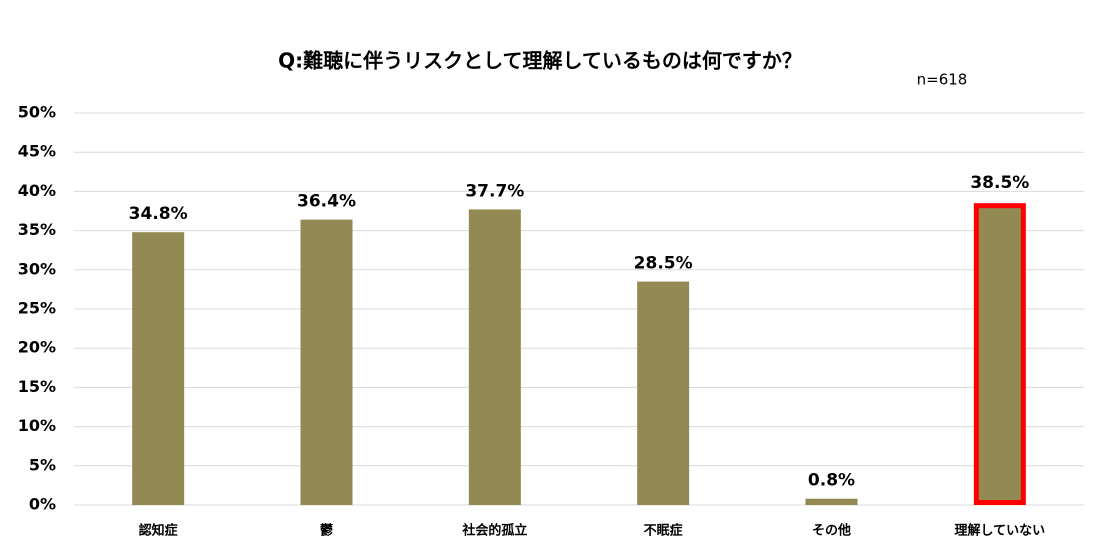 The height and width of the screenshot is (556, 1100). What do you see at coordinates (540, 61) in the screenshot?
I see `chart-title: Q:難聴に伴うリスクとして理解しているものは何ですか？` at bounding box center [540, 61].